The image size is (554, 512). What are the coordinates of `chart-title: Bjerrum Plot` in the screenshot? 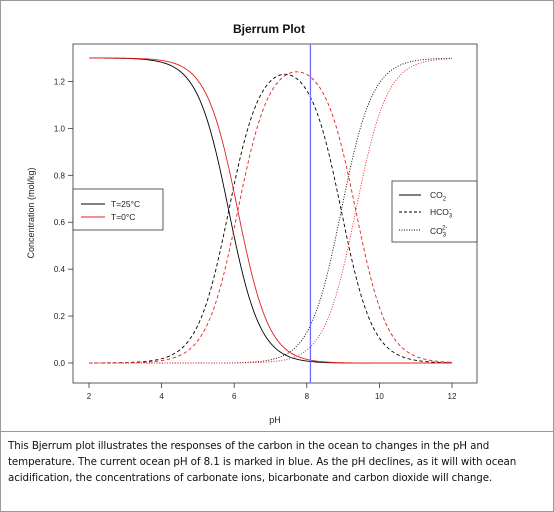 It's located at (269, 29).